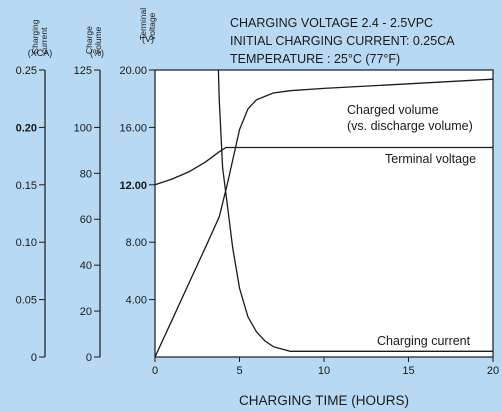 This screenshot has height=412, width=502. I want to click on voltage-tick-label: 20.00, so click(133, 71).